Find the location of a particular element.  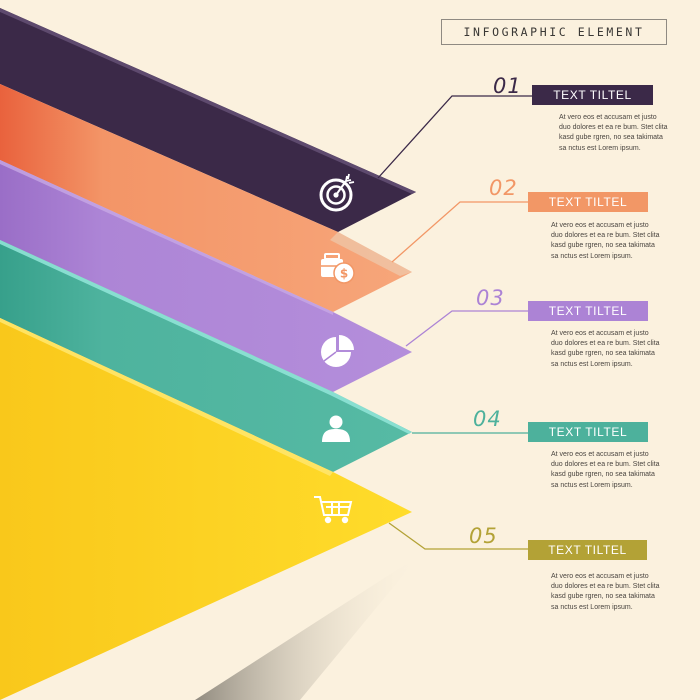

band-03-highlight is located at coordinates (166, 237).